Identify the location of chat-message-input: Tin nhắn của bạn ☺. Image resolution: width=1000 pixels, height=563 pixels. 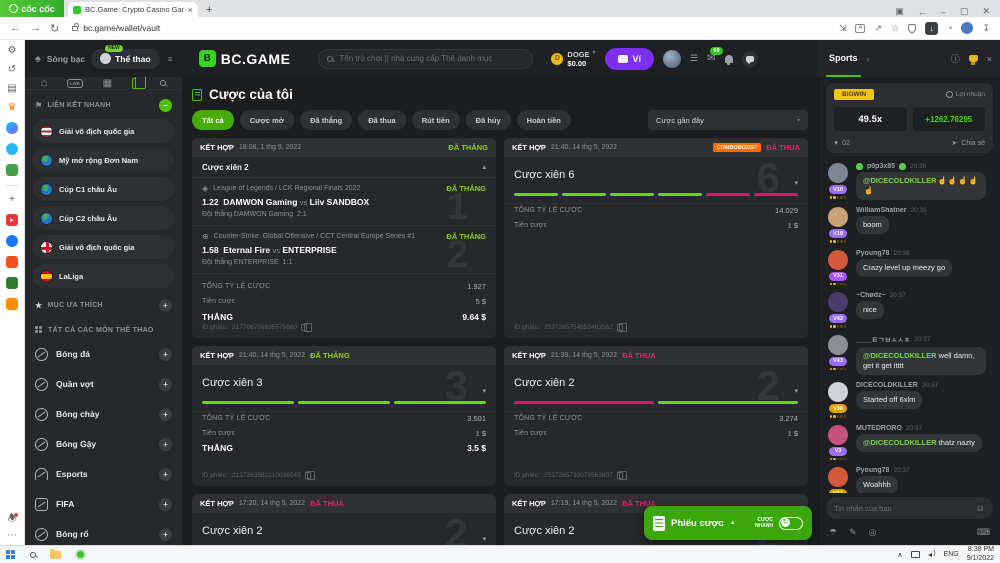
(909, 508).